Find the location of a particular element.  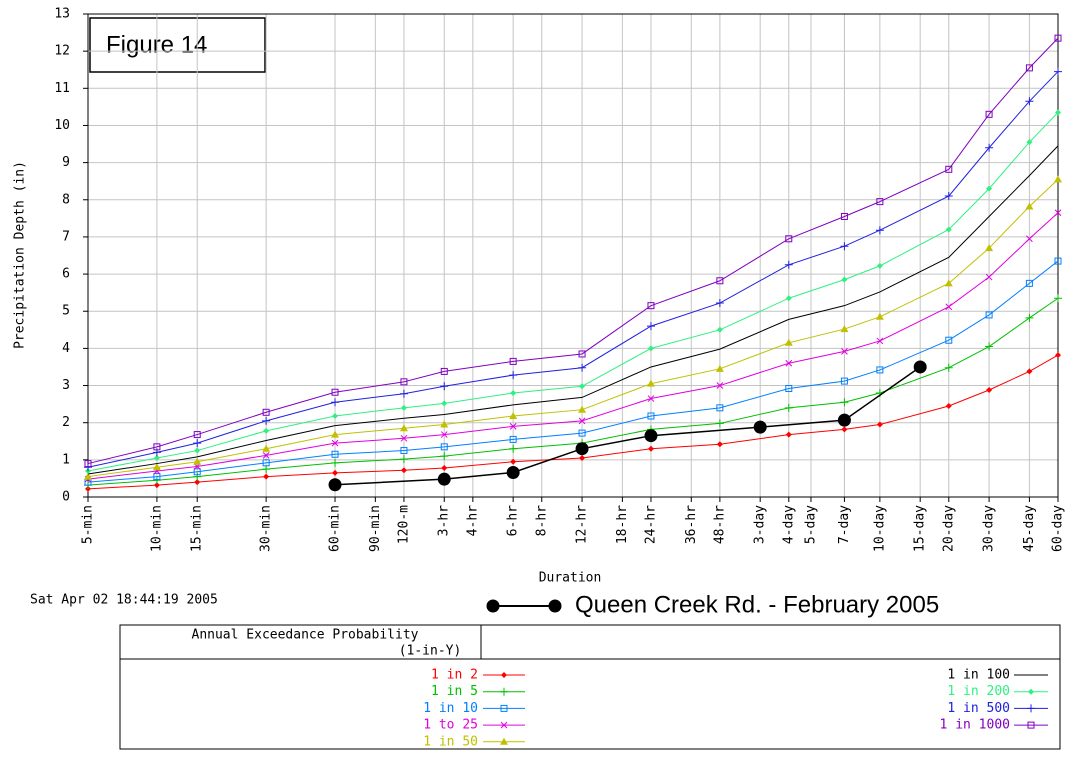

legend-label: 1 in 100 is located at coordinates (978, 675).